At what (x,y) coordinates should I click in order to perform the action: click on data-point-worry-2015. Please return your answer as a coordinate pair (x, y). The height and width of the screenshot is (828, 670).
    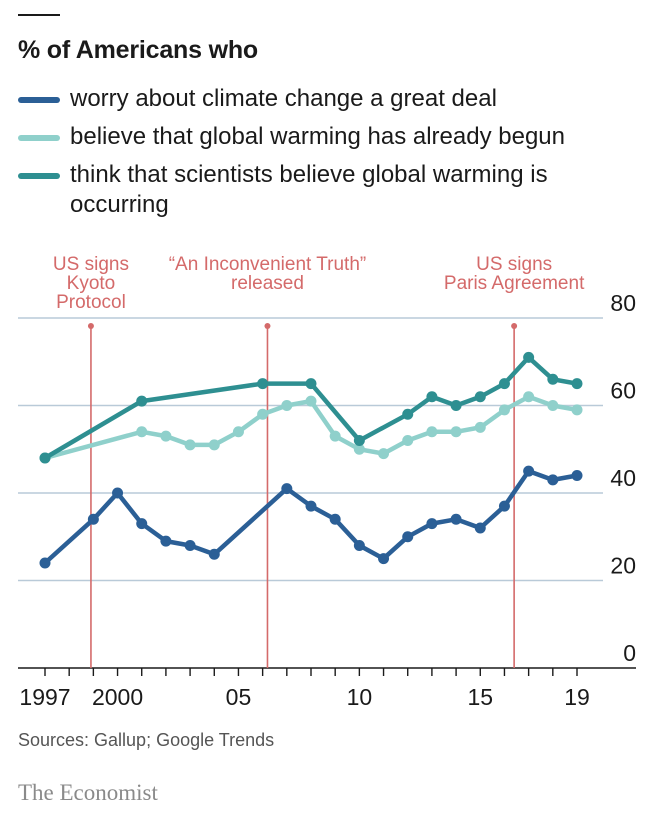
    Looking at the image, I should click on (480, 528).